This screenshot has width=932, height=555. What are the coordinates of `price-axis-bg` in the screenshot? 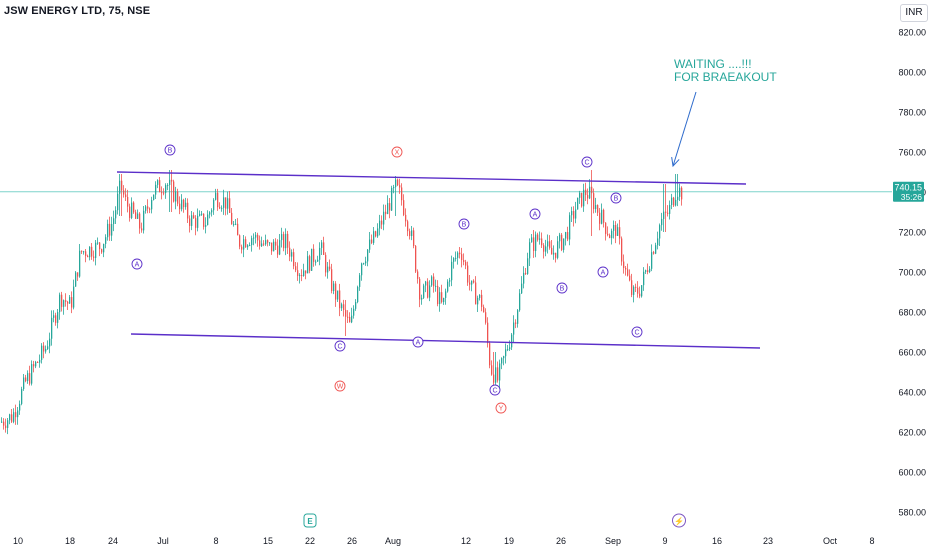 It's located at (912, 275).